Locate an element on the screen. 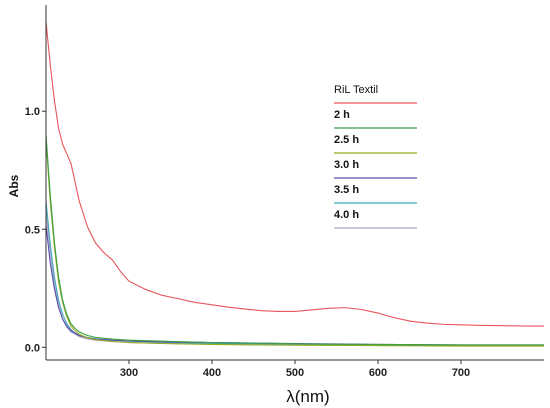  legend-label-5: 4.0 h is located at coordinates (346, 215).